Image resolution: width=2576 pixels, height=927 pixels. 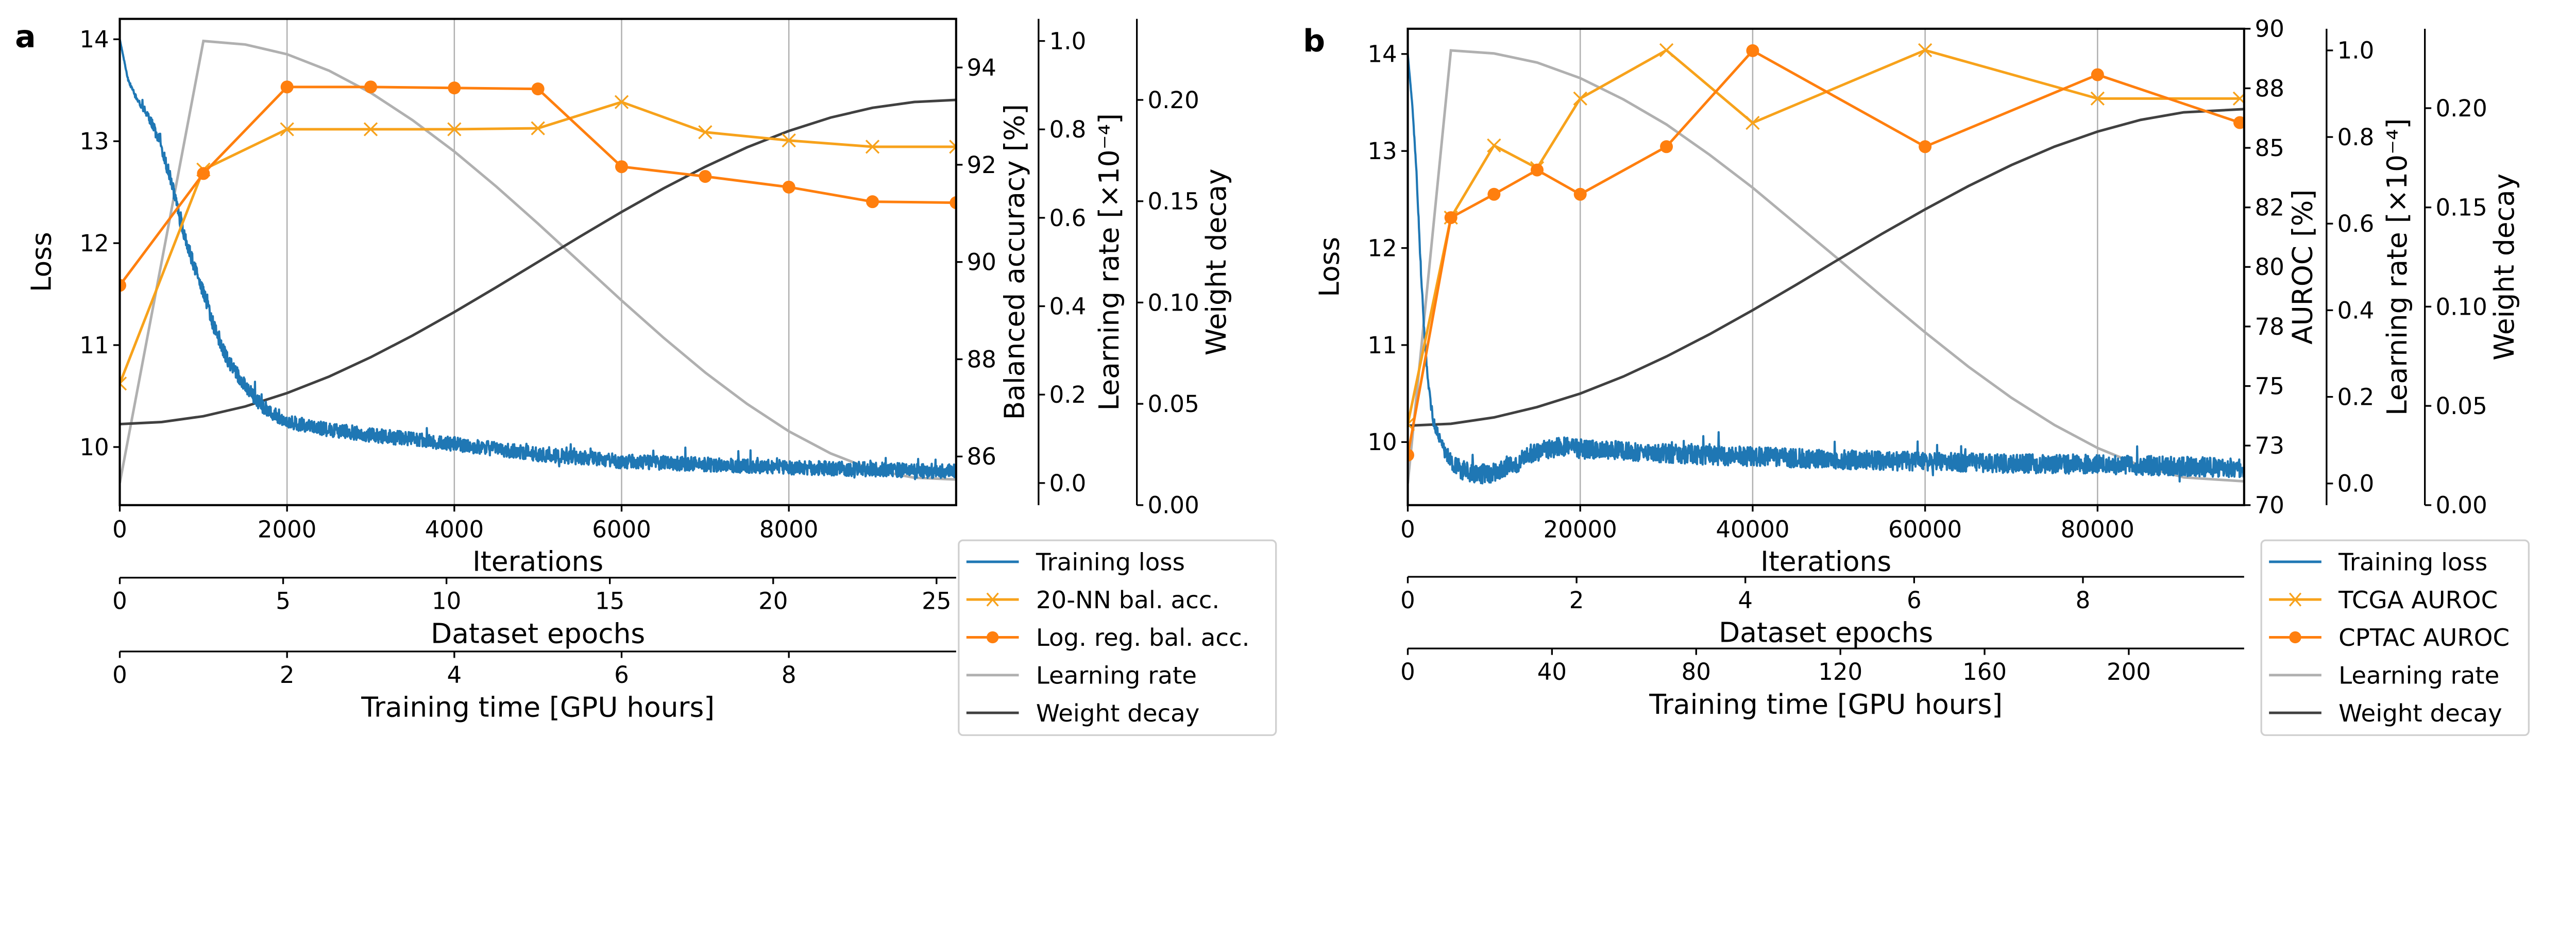 I want to click on axis-label: Dataset epochs, so click(x=1826, y=632).